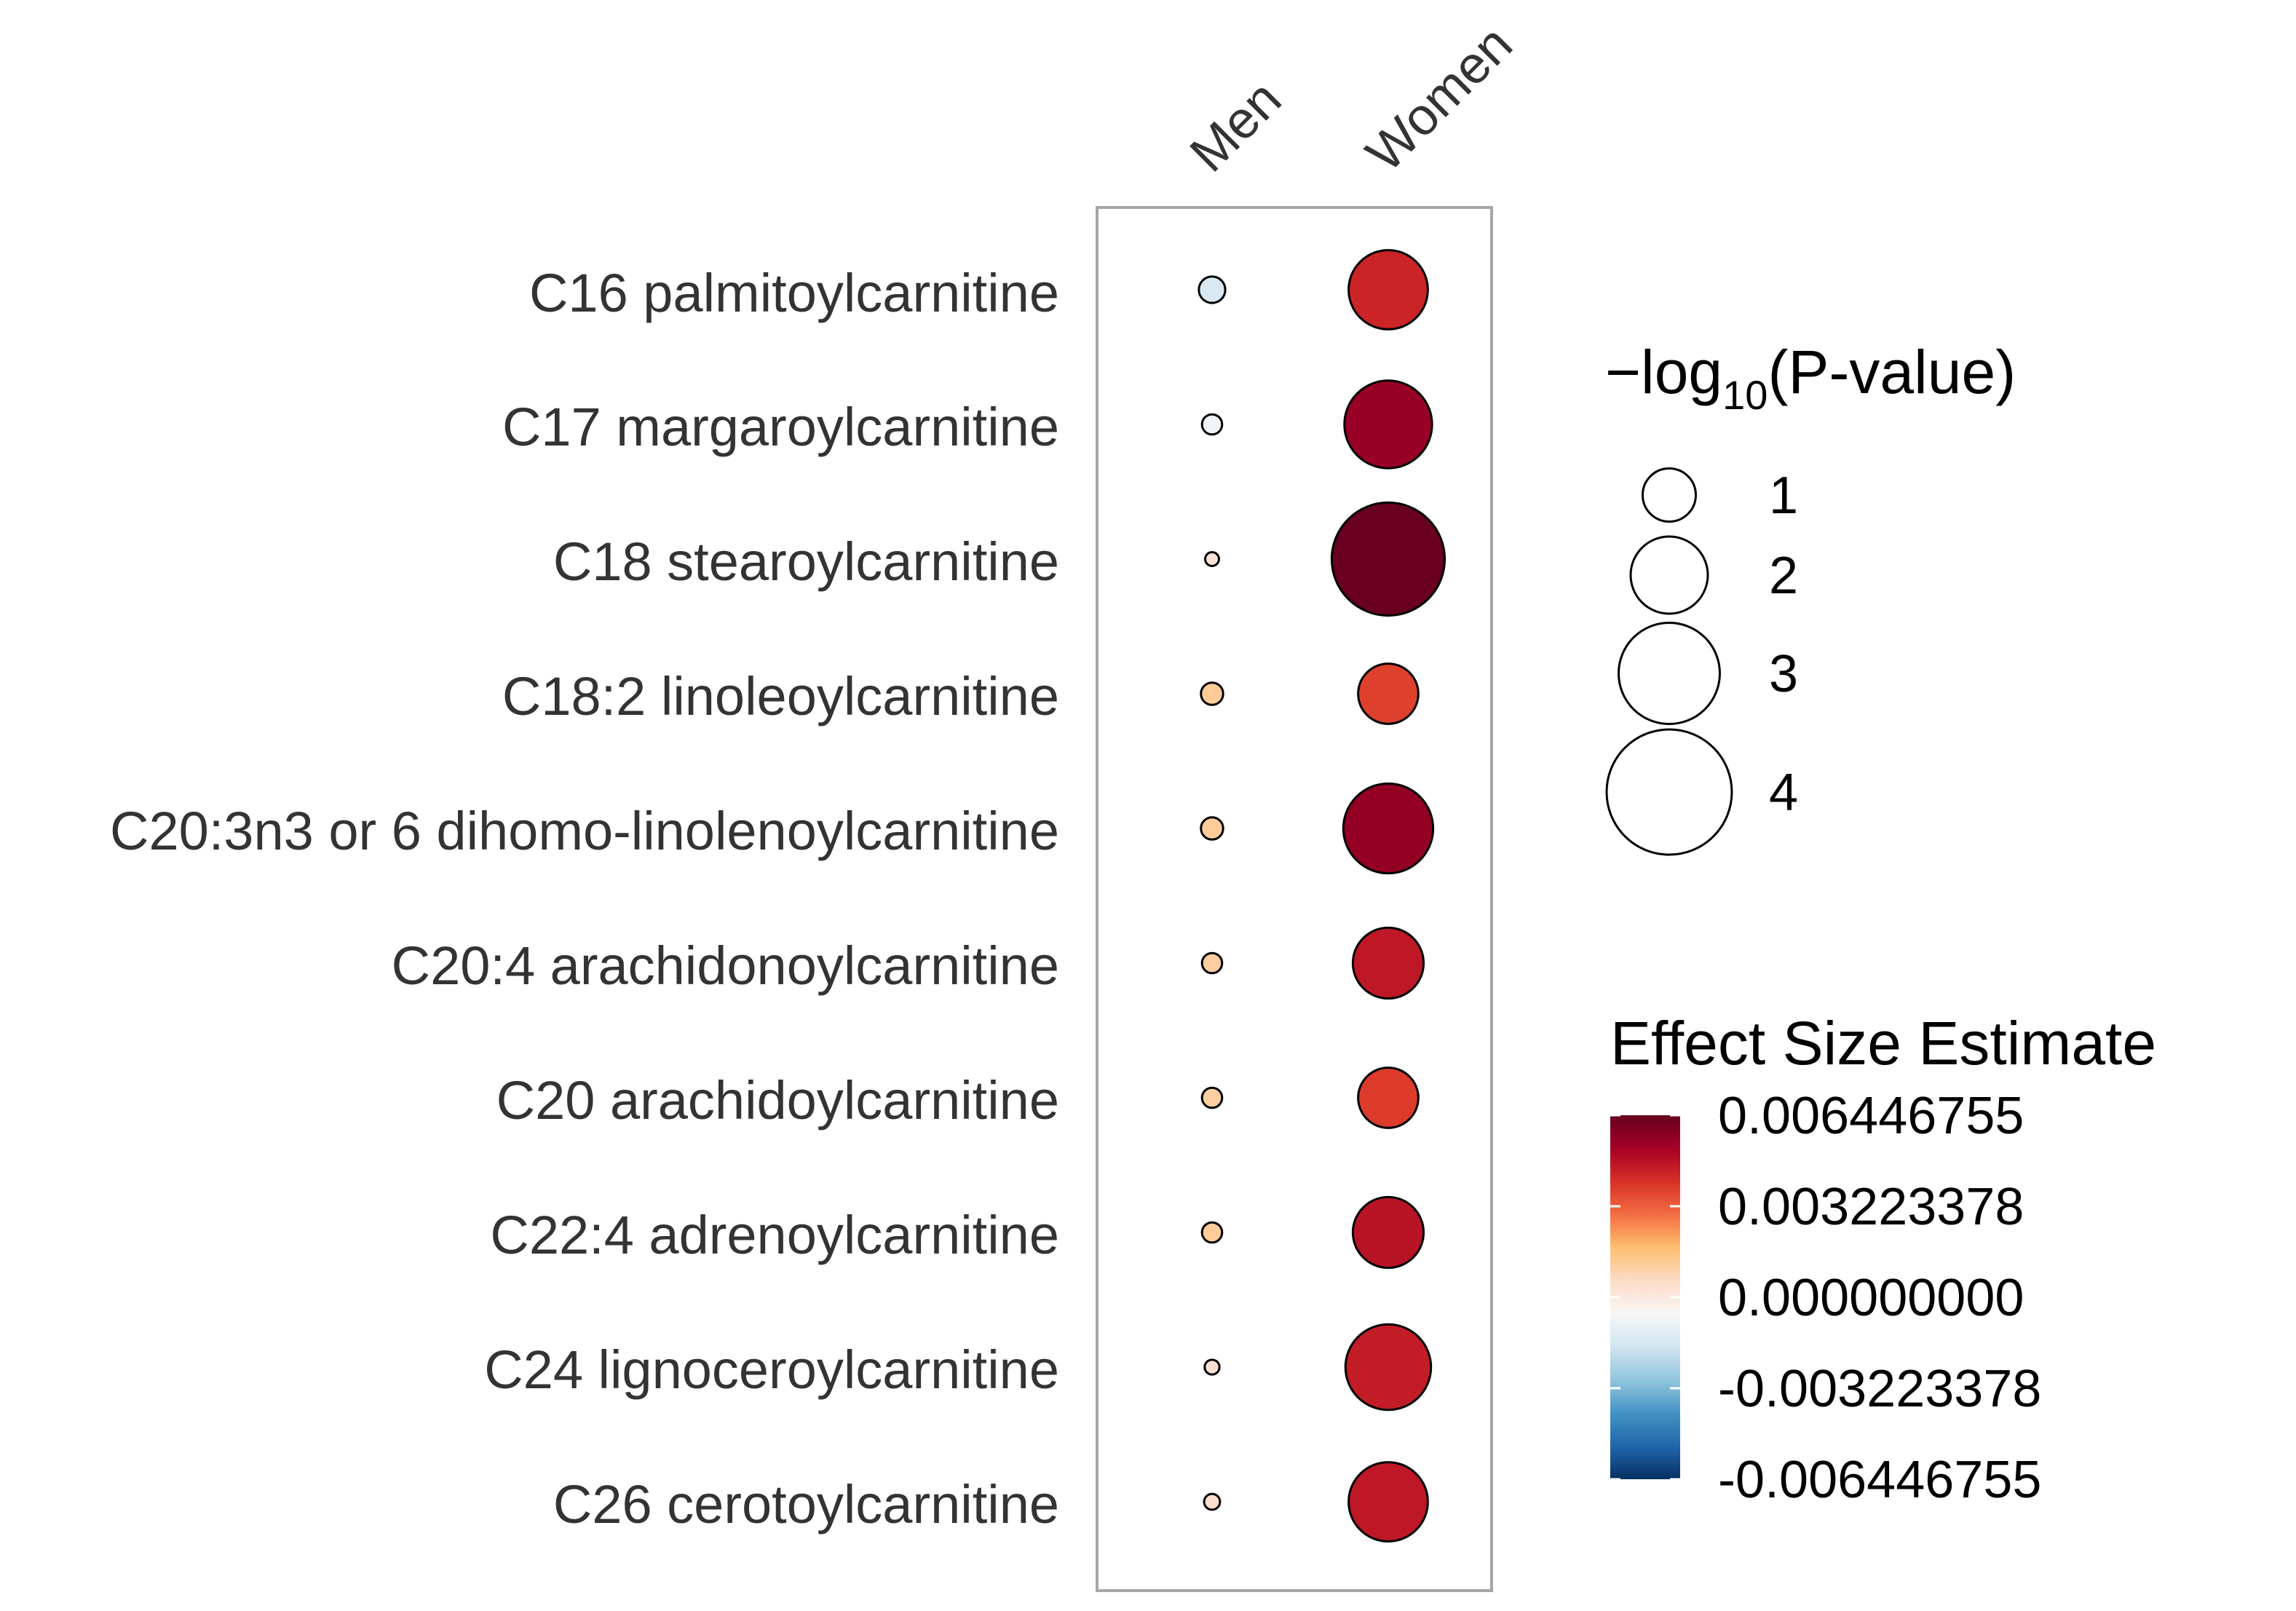  What do you see at coordinates (1892, 372) in the screenshot?
I see `size-legend-title-suffix: (P-value)` at bounding box center [1892, 372].